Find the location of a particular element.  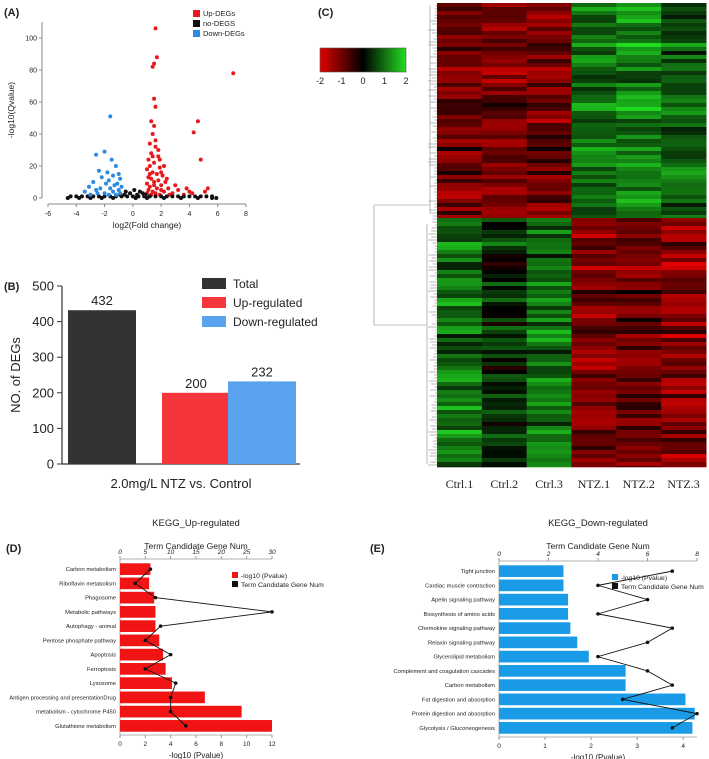

kegg-bottom-tick-label: 4 is located at coordinates (683, 746).